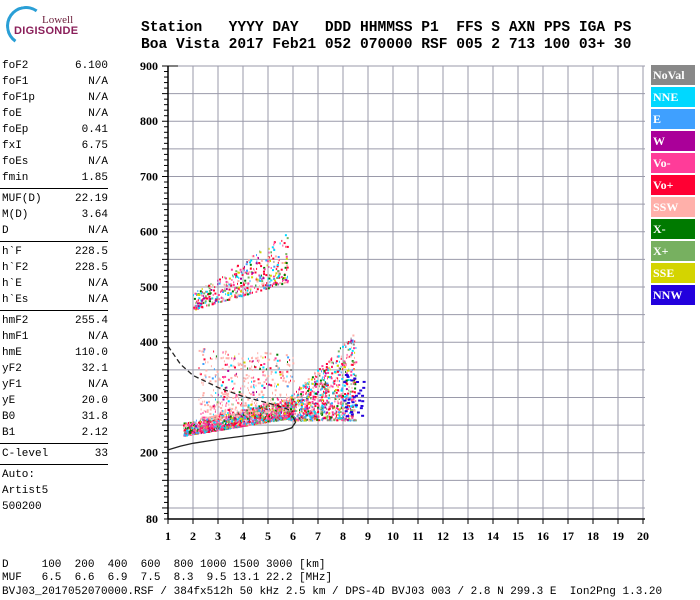 This screenshot has height=600, width=700. I want to click on param-row: fmin 1.85, so click(54, 178).